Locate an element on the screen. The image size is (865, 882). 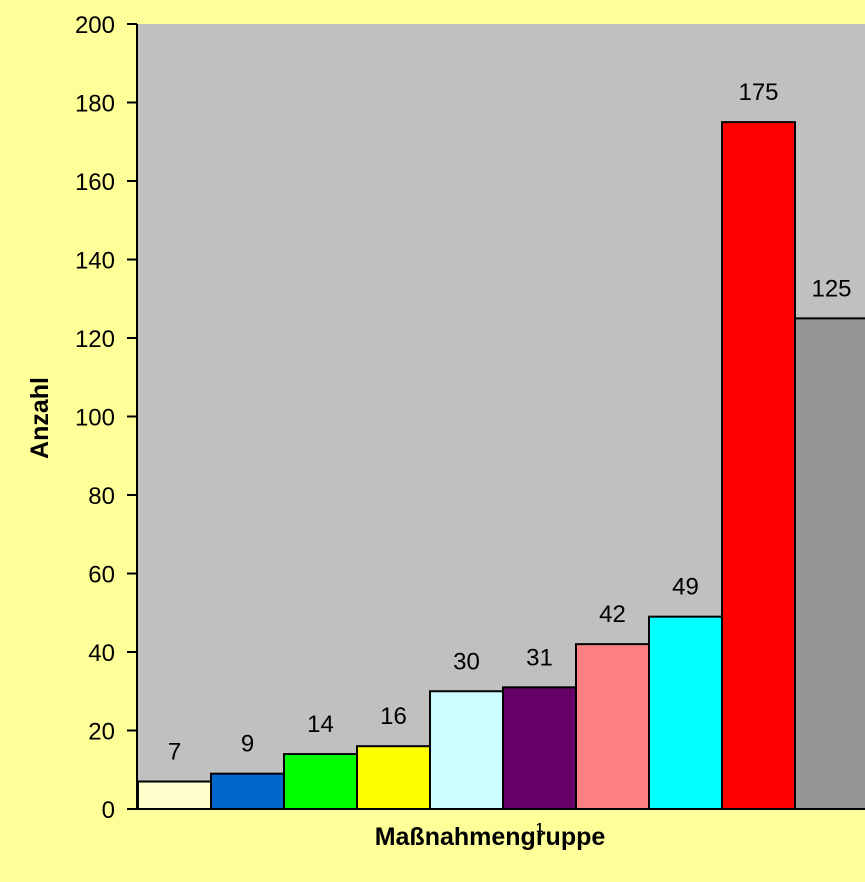
x-axis-title: Maßnahmengruppe is located at coordinates (490, 837).